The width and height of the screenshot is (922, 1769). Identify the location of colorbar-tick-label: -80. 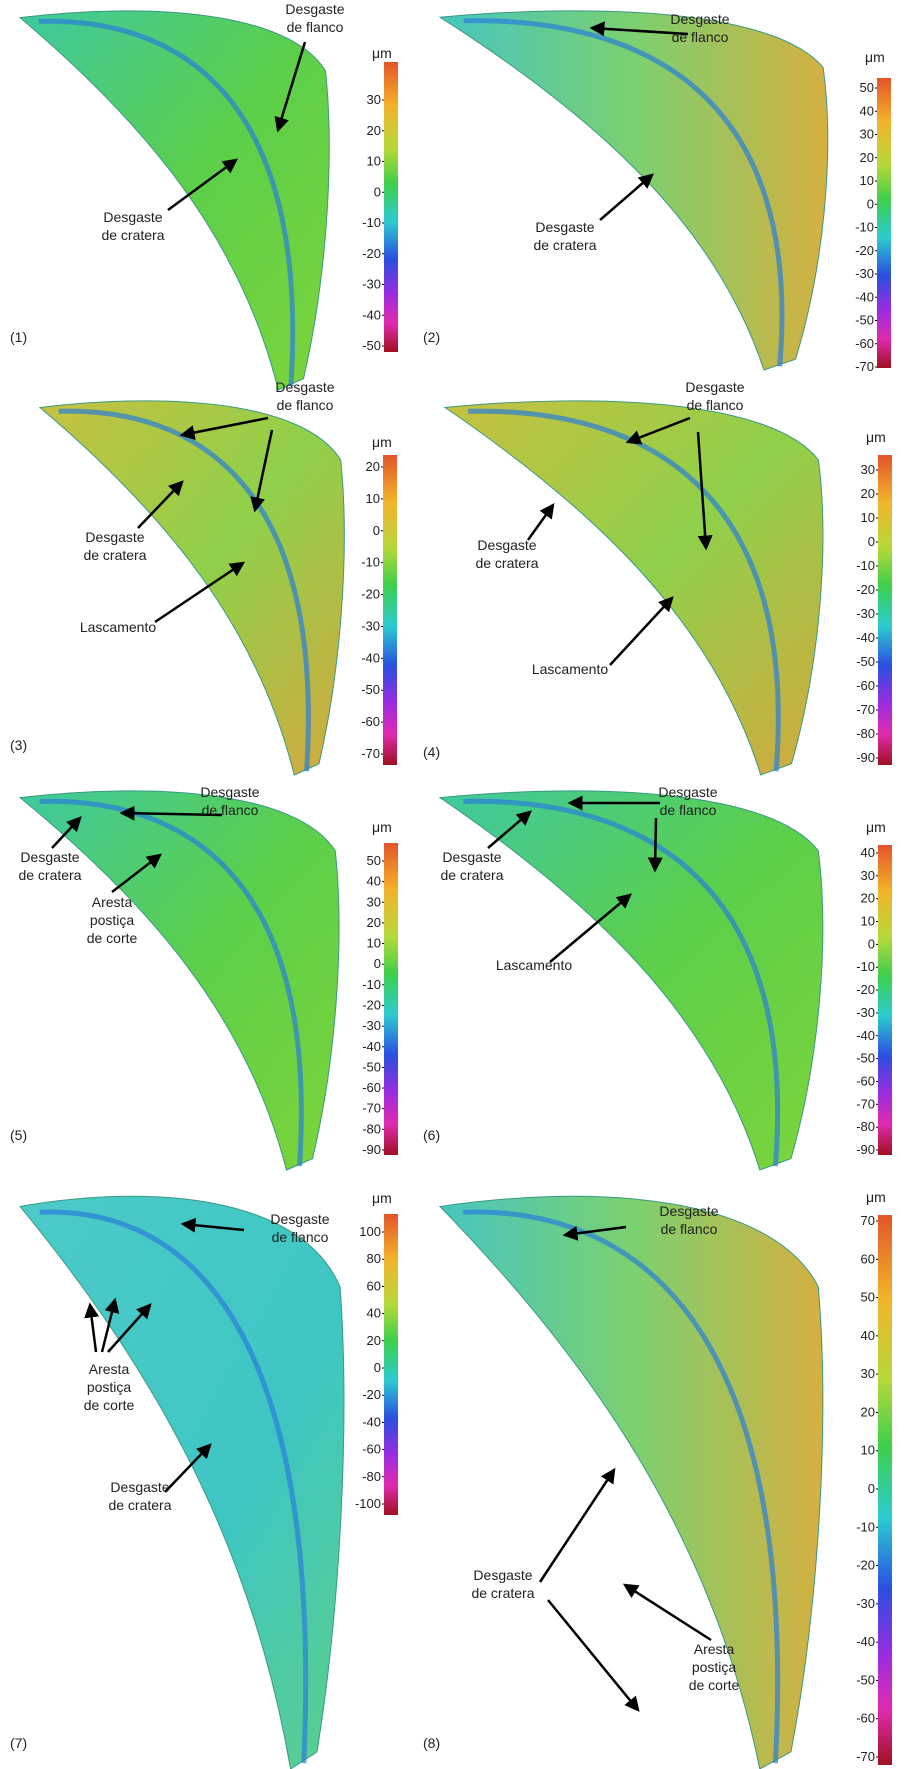
(371, 1476).